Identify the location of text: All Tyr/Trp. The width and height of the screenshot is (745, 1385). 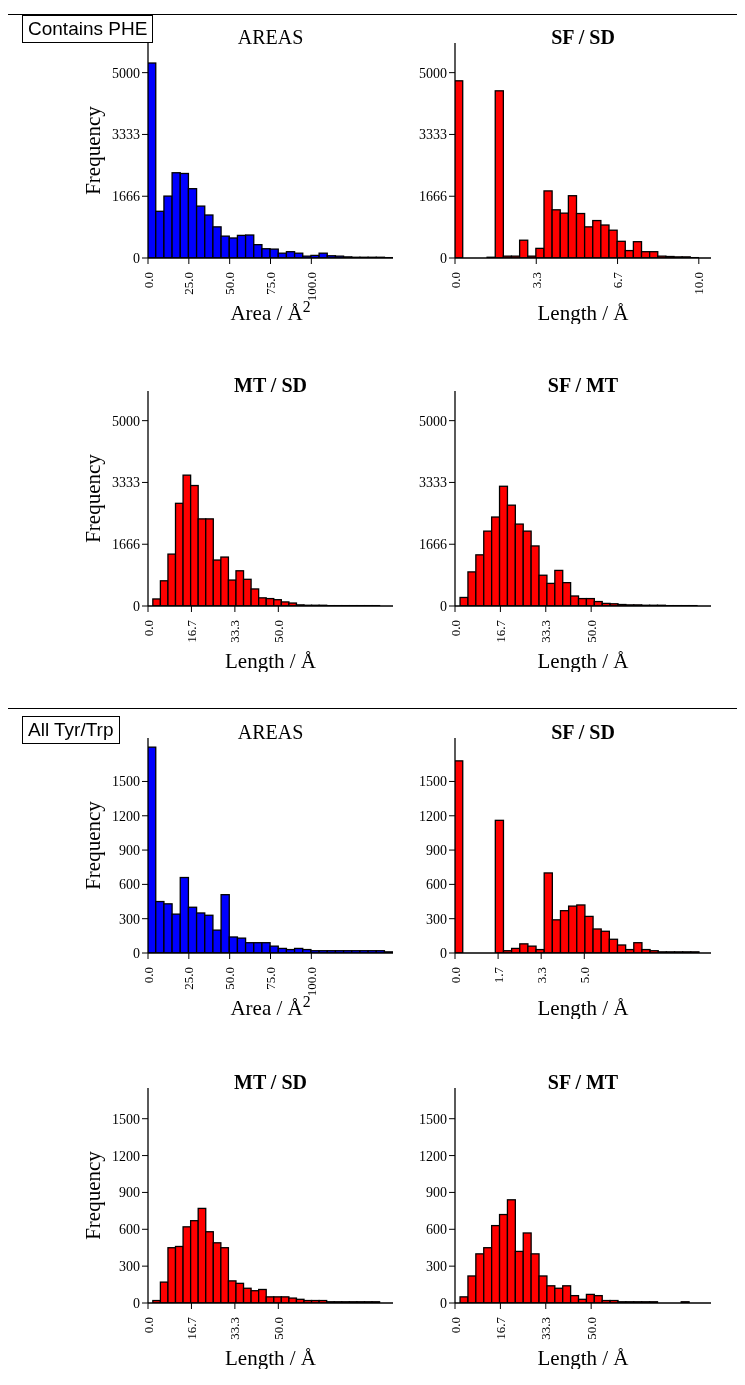
(71, 730).